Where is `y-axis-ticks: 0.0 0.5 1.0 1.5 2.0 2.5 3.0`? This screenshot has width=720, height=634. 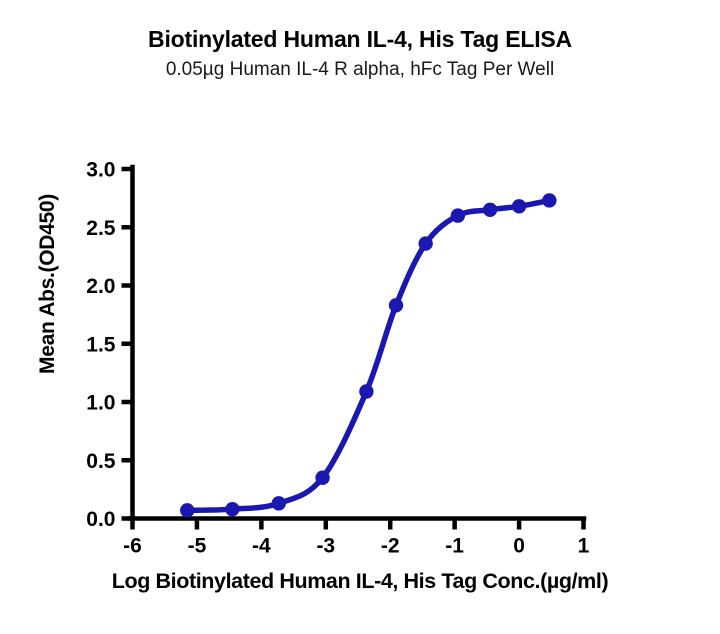
y-axis-ticks: 0.0 0.5 1.0 1.5 2.0 2.5 3.0 is located at coordinates (109, 345).